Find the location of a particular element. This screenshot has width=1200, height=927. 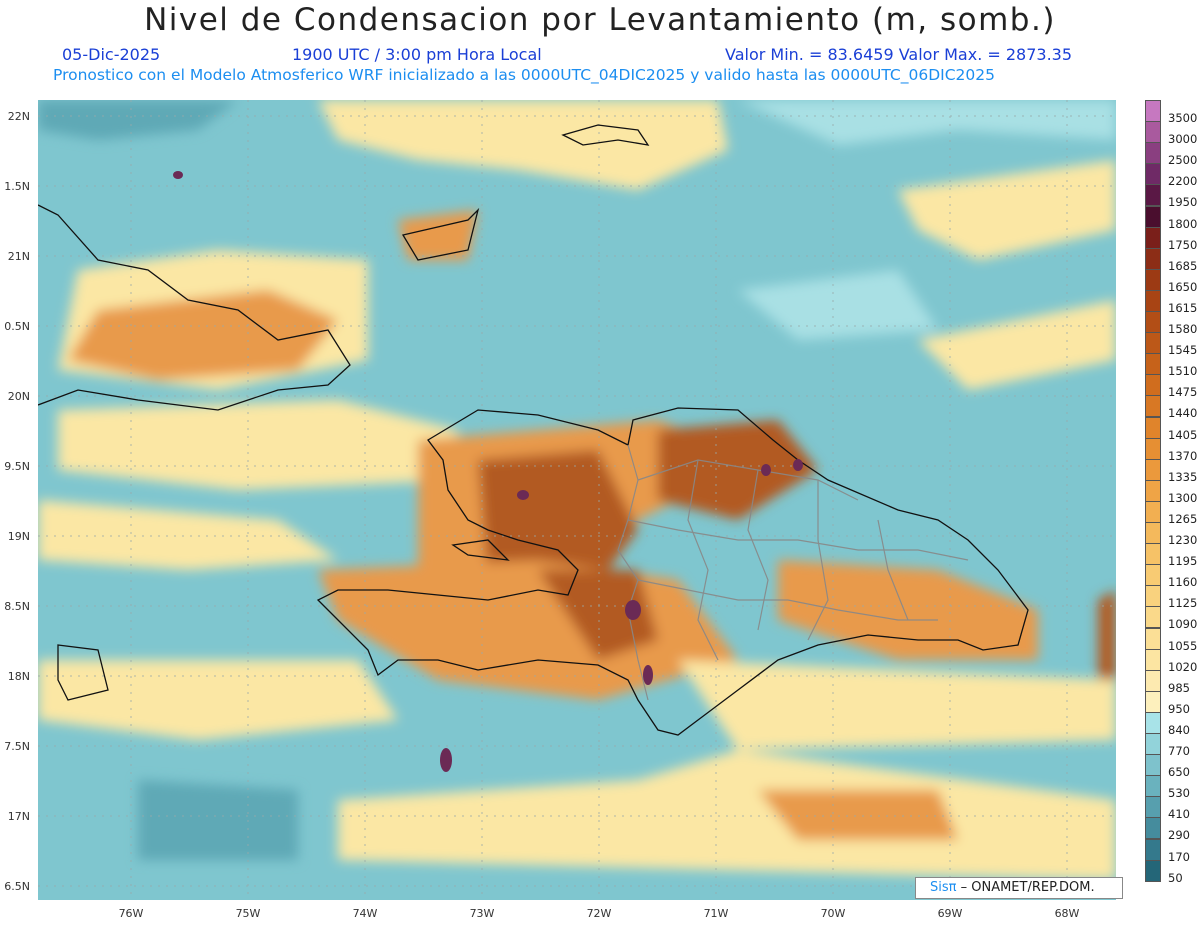

lon-label: 74W is located at coordinates (365, 913).